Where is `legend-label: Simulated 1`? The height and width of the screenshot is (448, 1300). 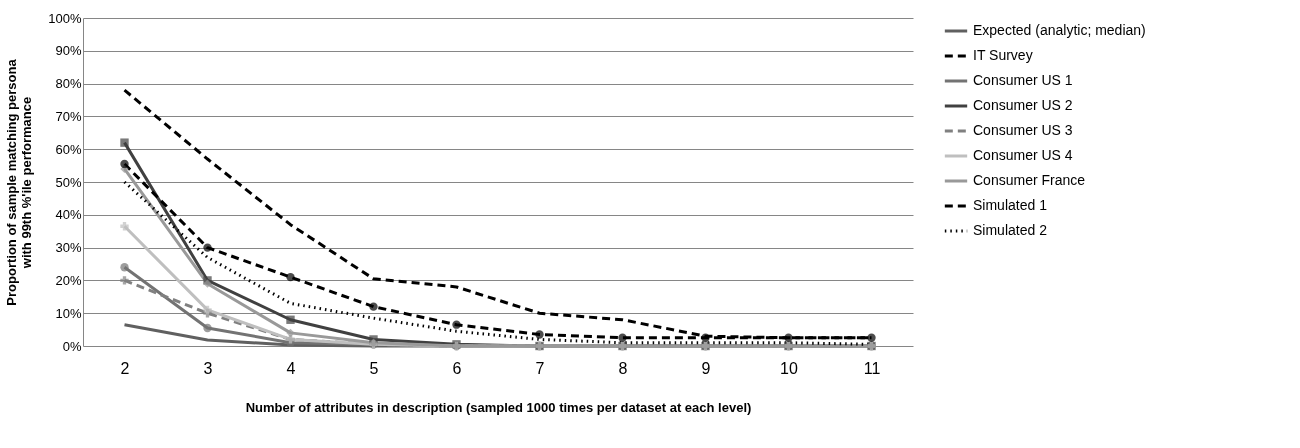
legend-label: Simulated 1 is located at coordinates (1010, 205).